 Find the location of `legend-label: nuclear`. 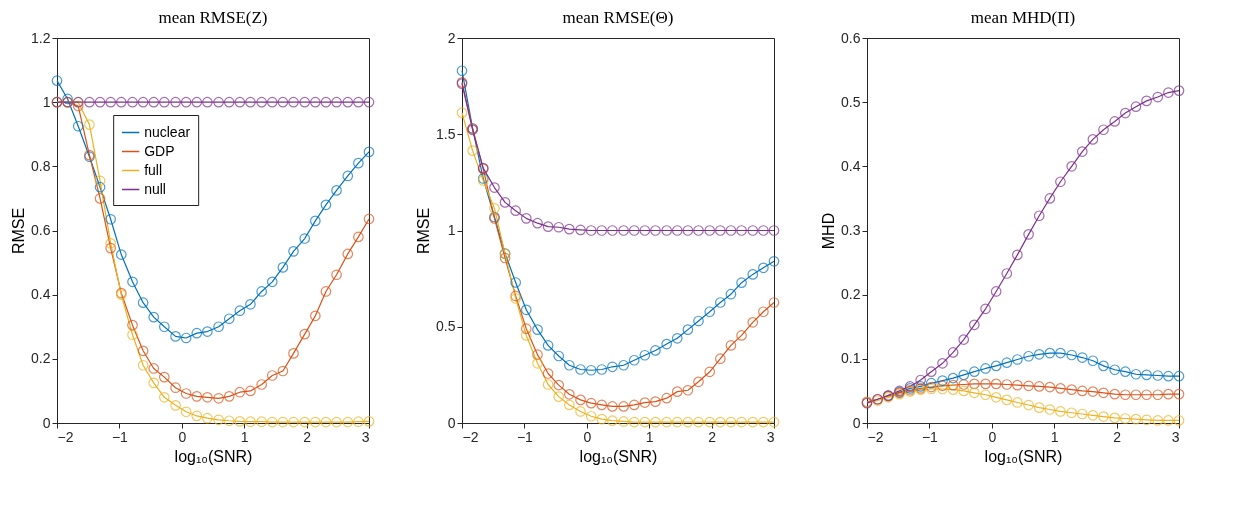

legend-label: nuclear is located at coordinates (167, 131).